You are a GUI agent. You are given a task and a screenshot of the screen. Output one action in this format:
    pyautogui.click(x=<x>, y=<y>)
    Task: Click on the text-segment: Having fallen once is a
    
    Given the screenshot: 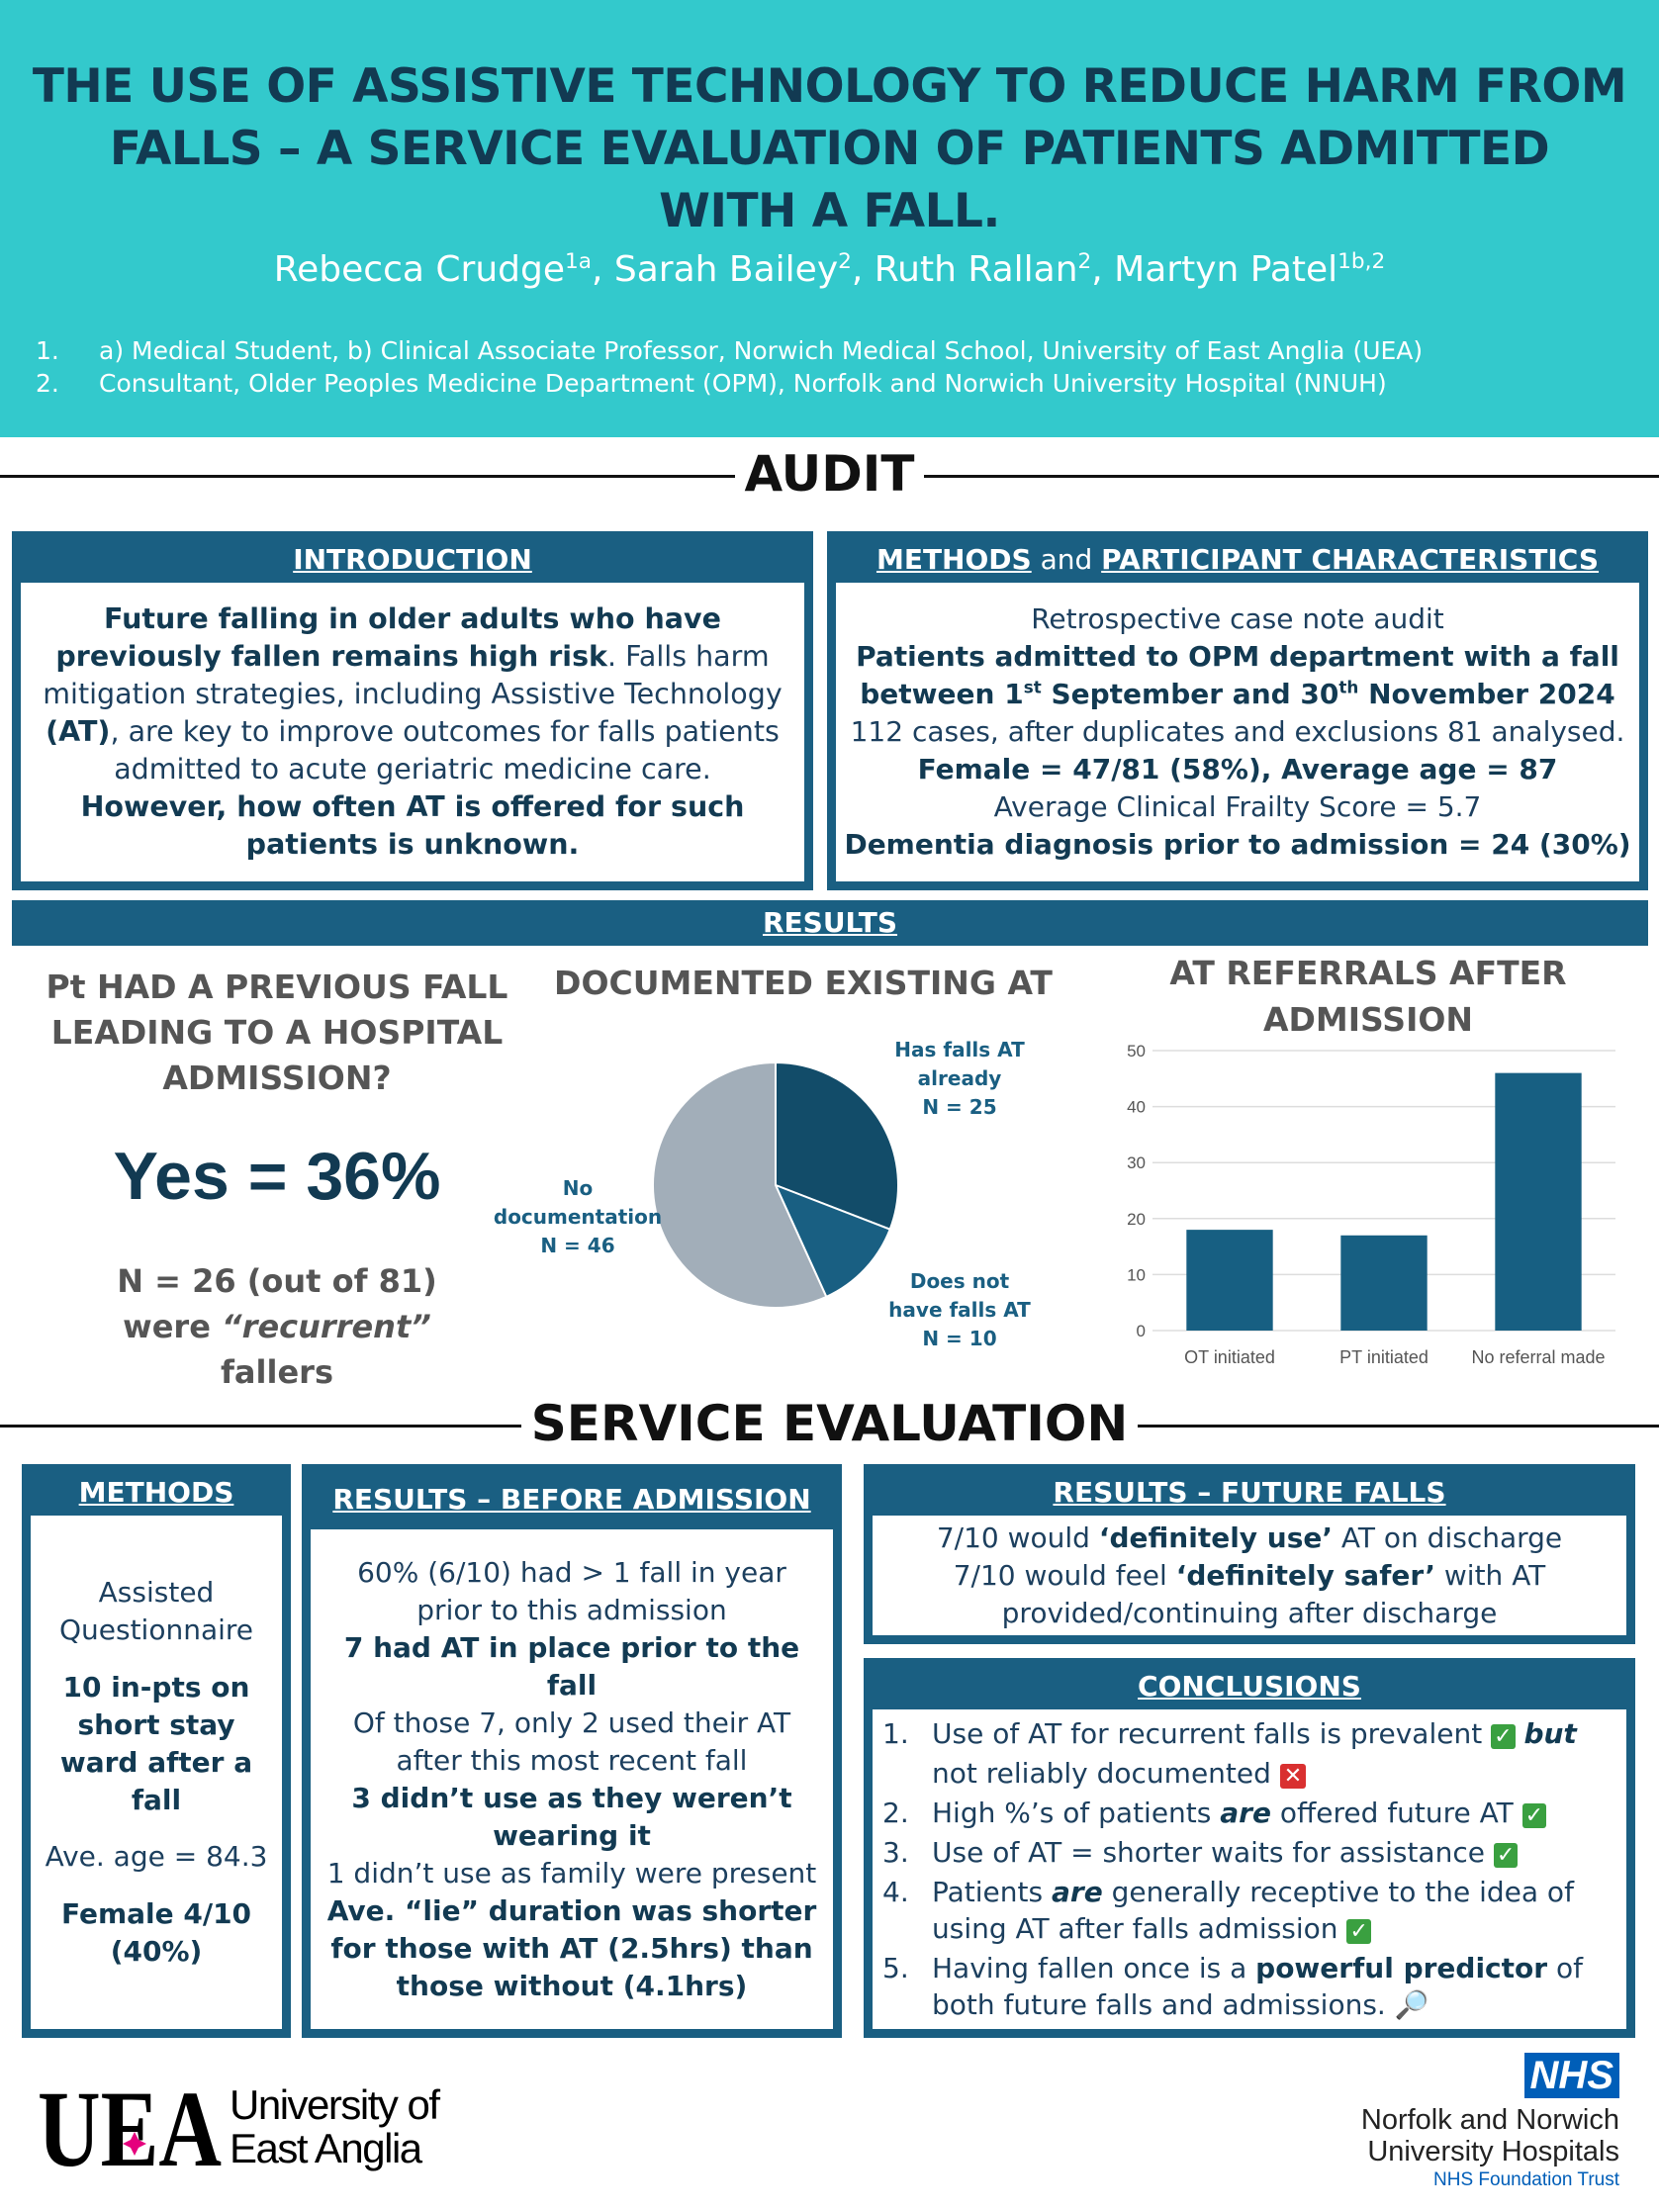 What is the action you would take?
    pyautogui.click(x=1094, y=1968)
    